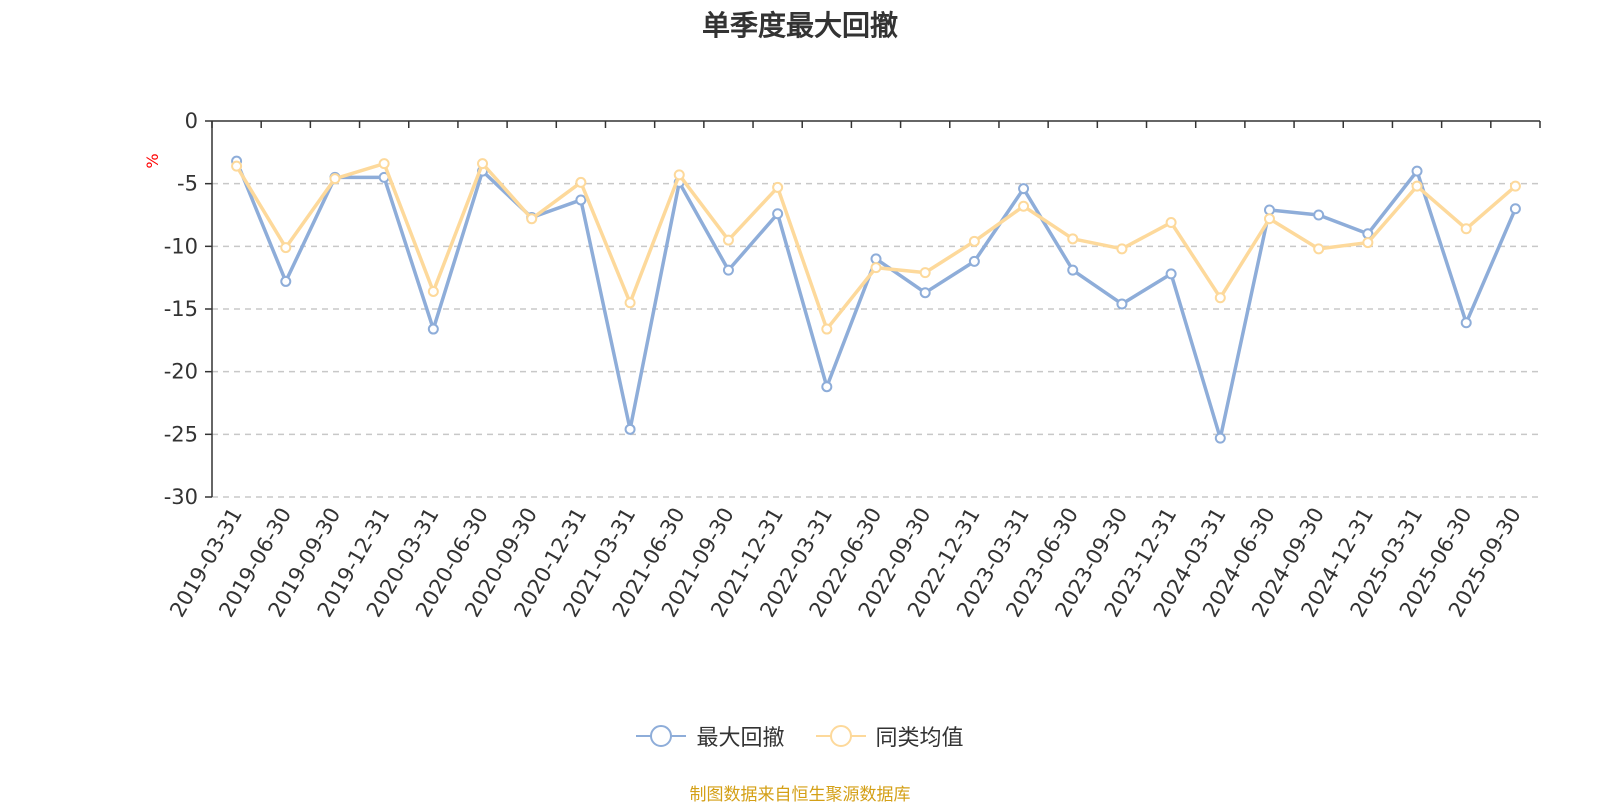 This screenshot has width=1600, height=805. What do you see at coordinates (191, 121) in the screenshot?
I see `y-tick-label: 0` at bounding box center [191, 121].